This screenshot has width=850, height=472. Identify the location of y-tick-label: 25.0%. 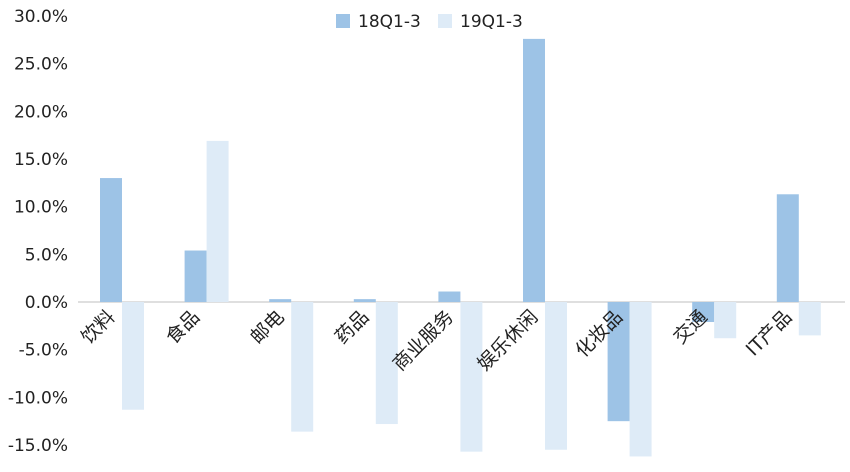
(41, 65).